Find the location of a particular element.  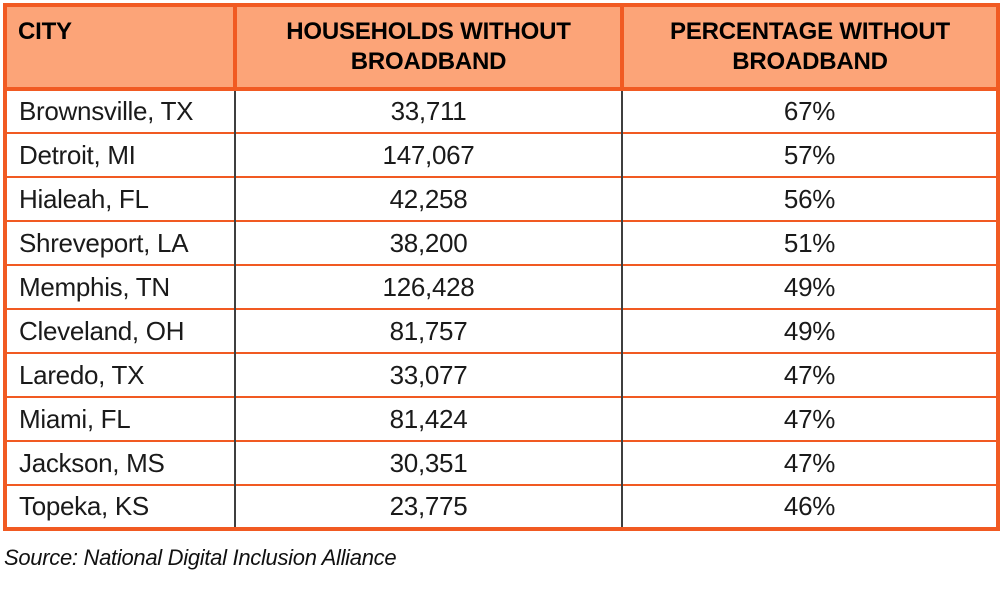

table-row: Laredo, TX 33,077 47% is located at coordinates (501, 374).